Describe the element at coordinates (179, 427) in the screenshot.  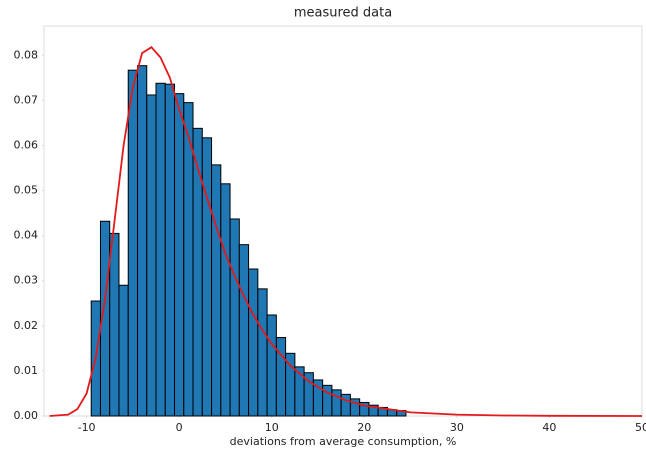
I see `x-tick-label: 0` at that location.